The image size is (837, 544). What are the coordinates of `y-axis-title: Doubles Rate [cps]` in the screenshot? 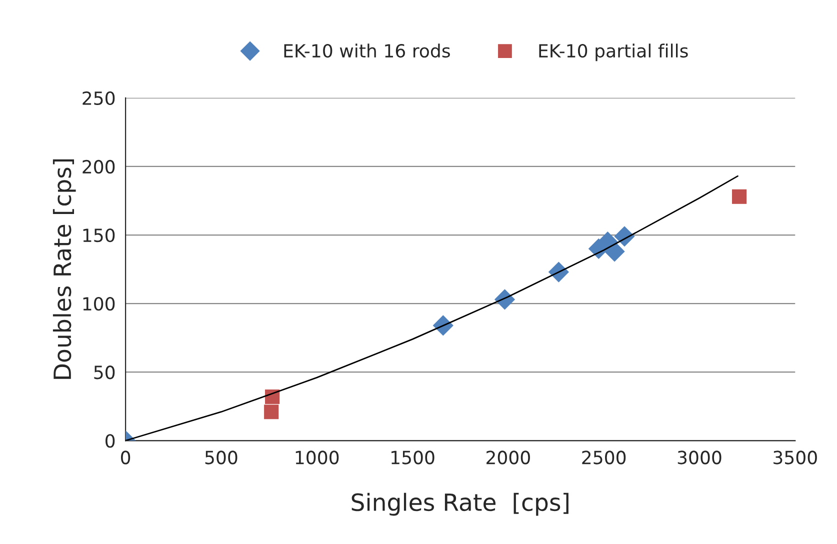 It's located at (64, 269).